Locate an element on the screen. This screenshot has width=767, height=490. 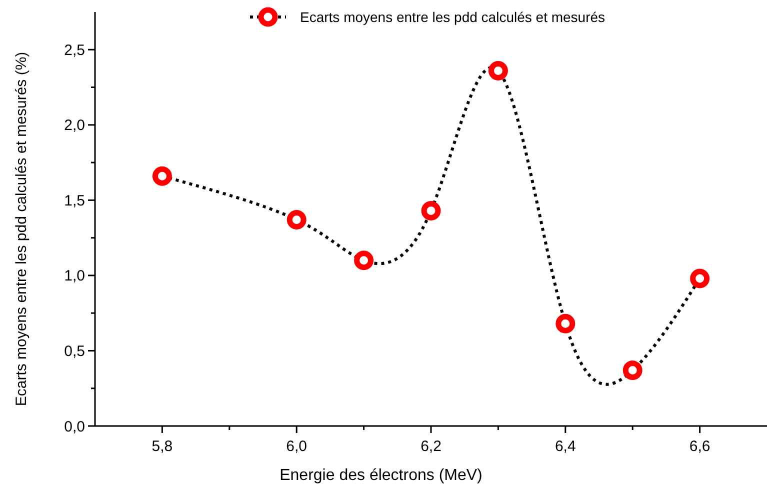
y-tick-label: 2,0 is located at coordinates (74, 125).